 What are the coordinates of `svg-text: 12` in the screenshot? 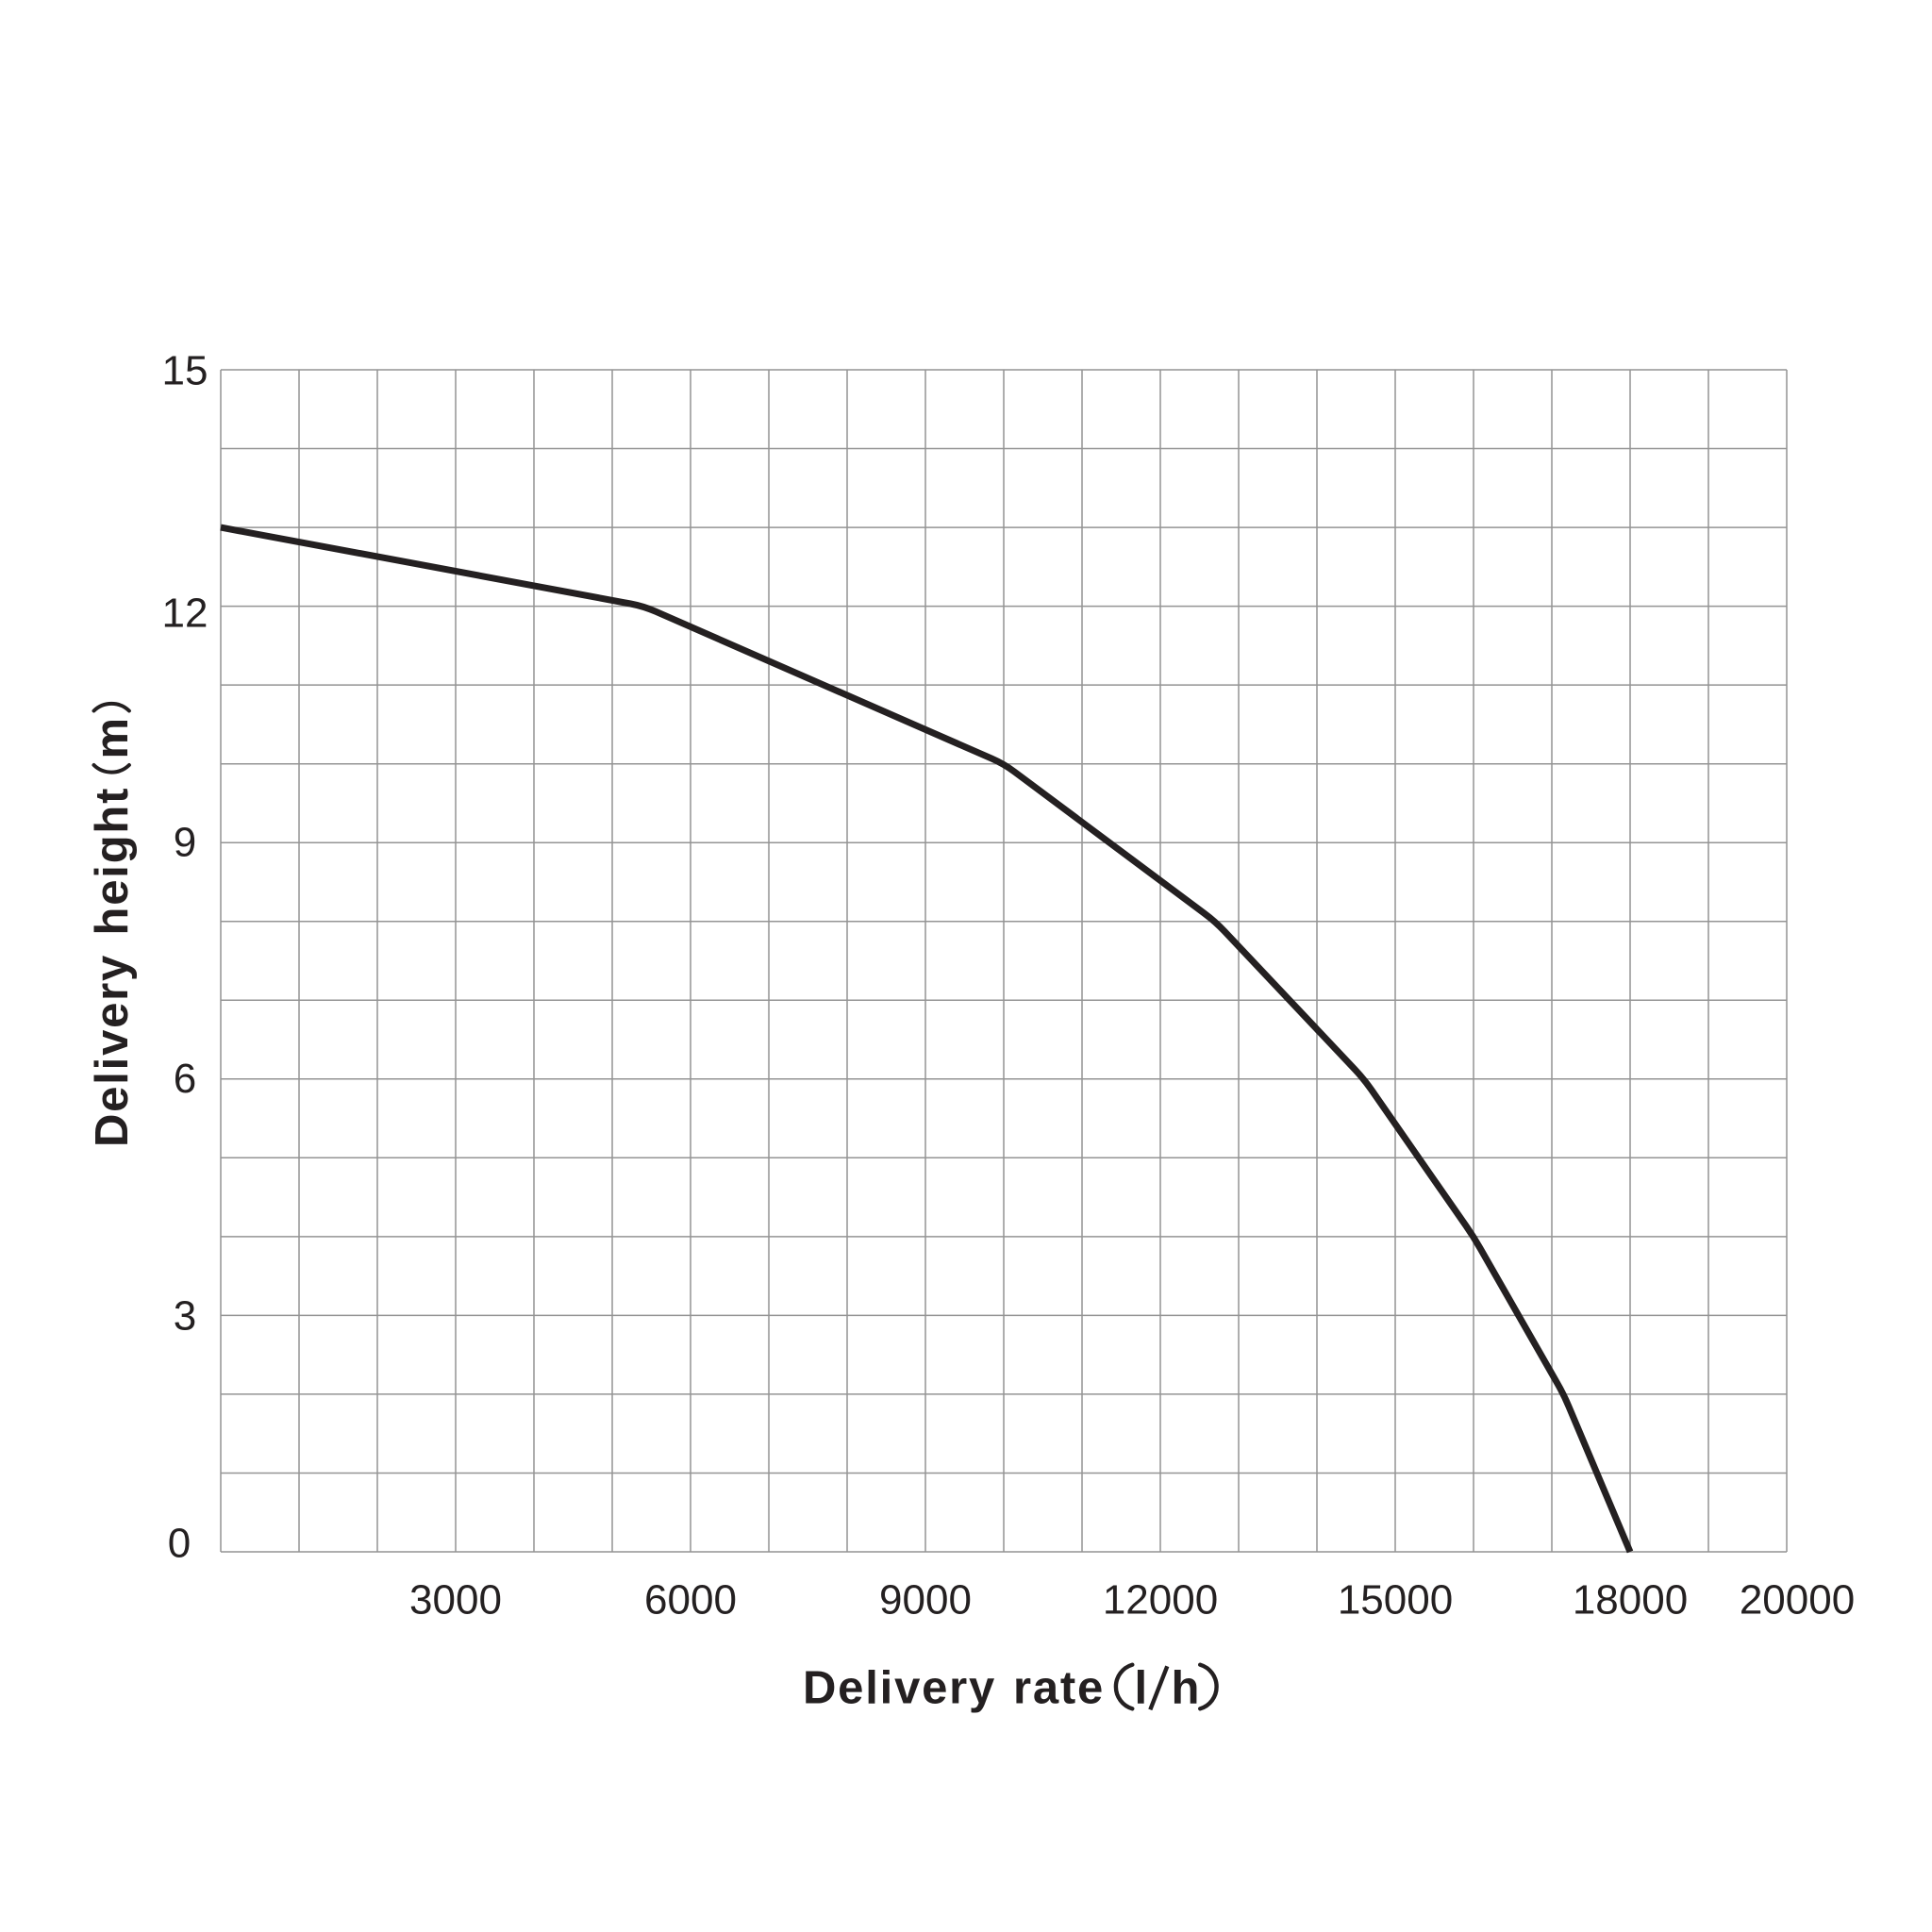 It's located at (185, 614).